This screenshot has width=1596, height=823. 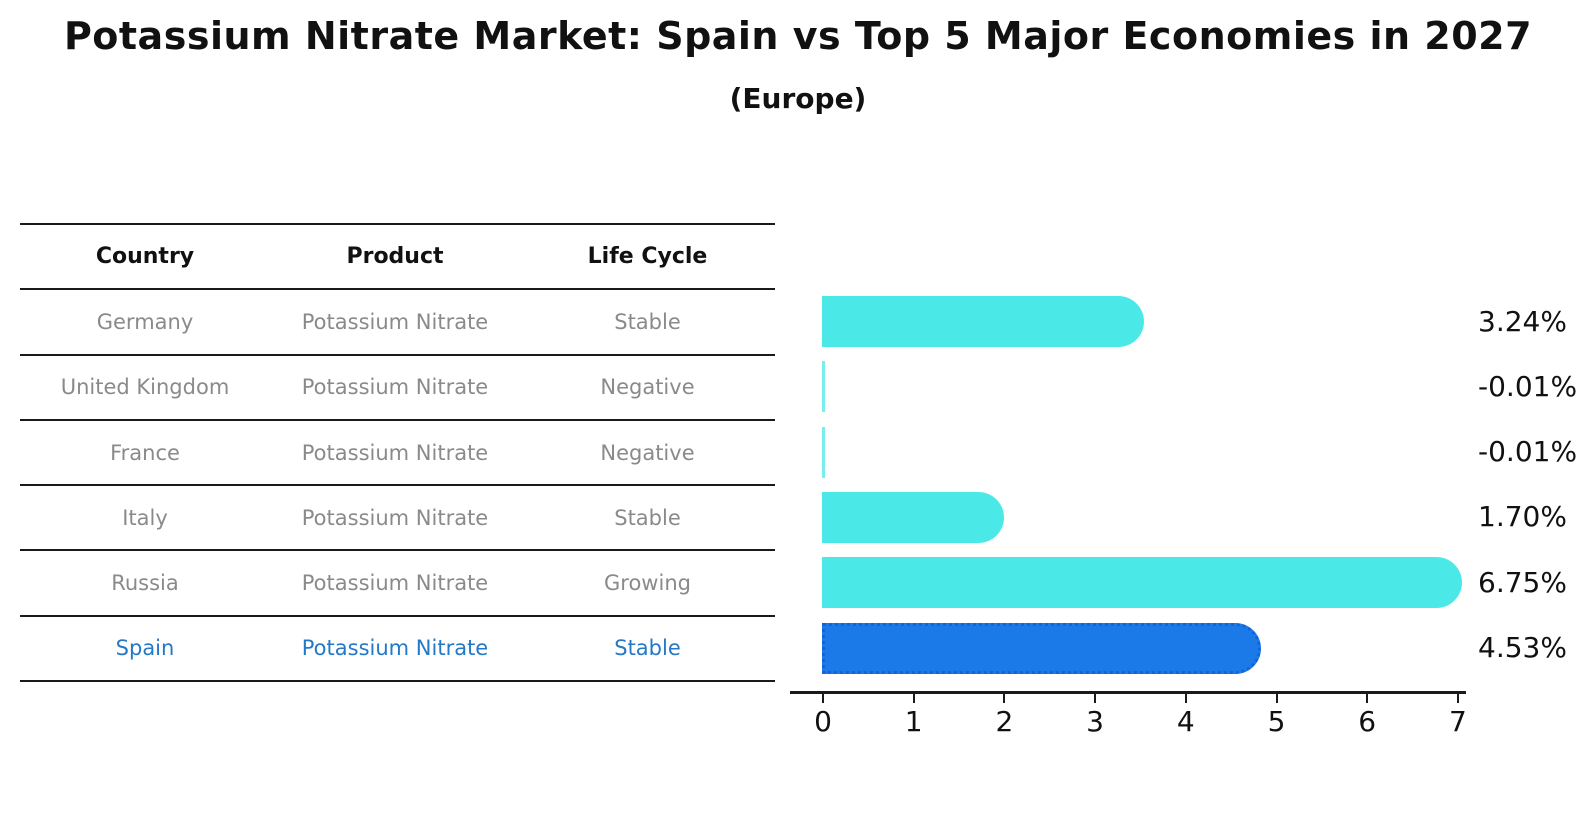 I want to click on chart-subtitle: (Europe), so click(x=798, y=98).